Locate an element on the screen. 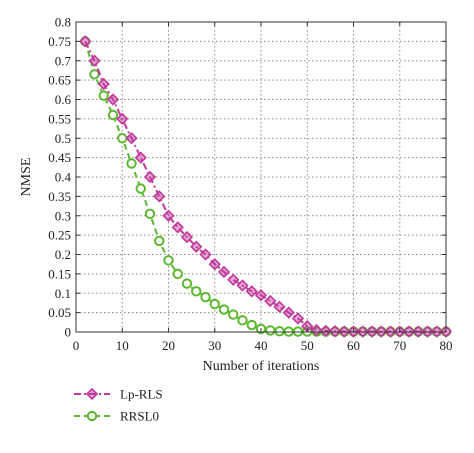 Image resolution: width=474 pixels, height=453 pixels. y-tick-label: 0.6 is located at coordinates (63, 99).